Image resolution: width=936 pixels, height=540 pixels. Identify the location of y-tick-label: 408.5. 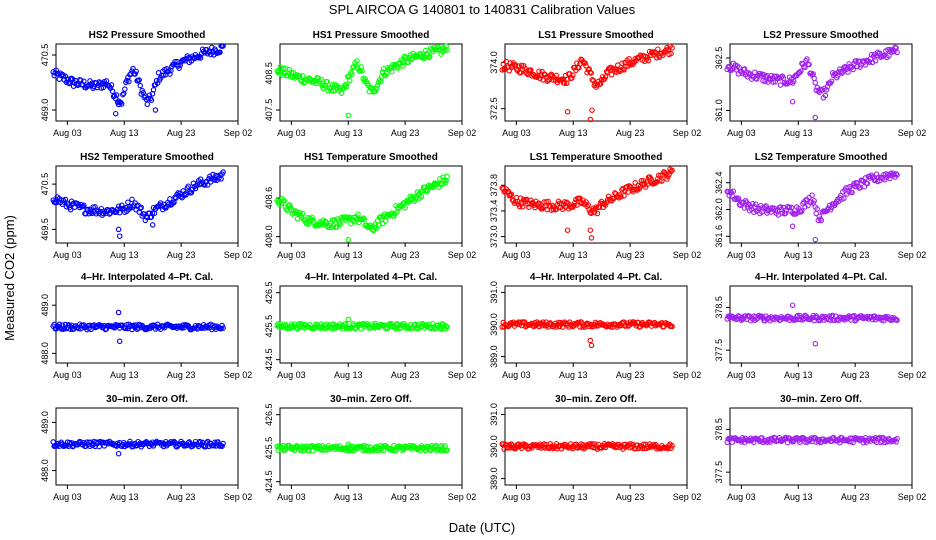
(269, 73).